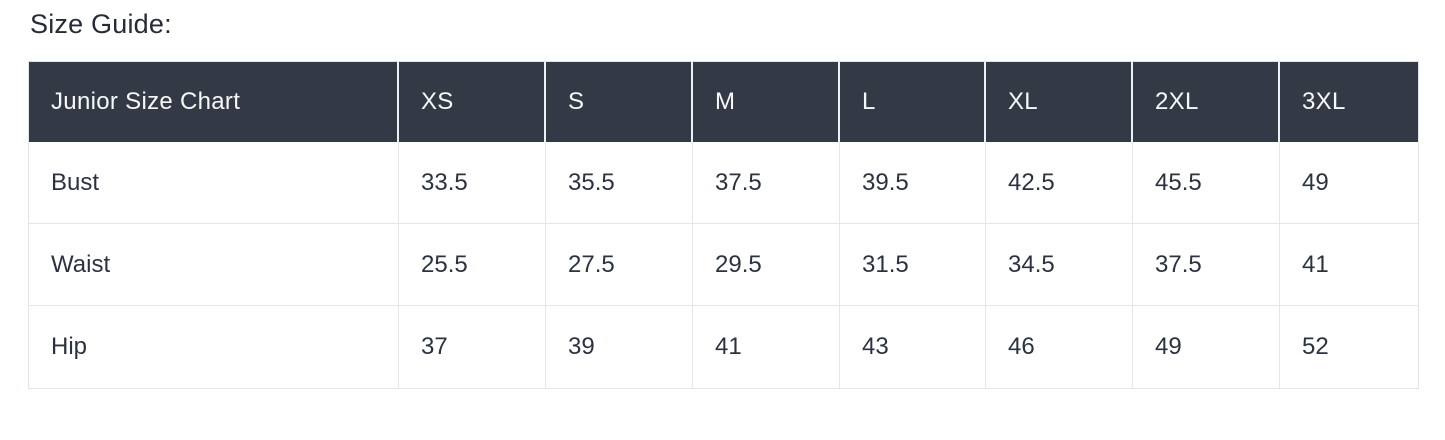 The width and height of the screenshot is (1445, 440). Describe the element at coordinates (214, 183) in the screenshot. I see `row-label-bust: Bust` at that location.